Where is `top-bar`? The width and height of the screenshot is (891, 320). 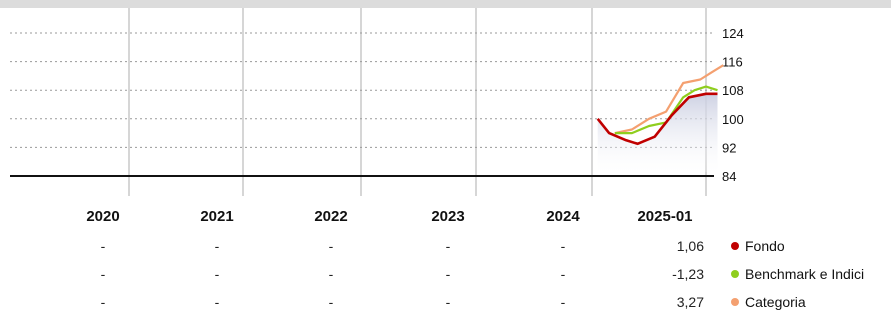 top-bar is located at coordinates (445, 4).